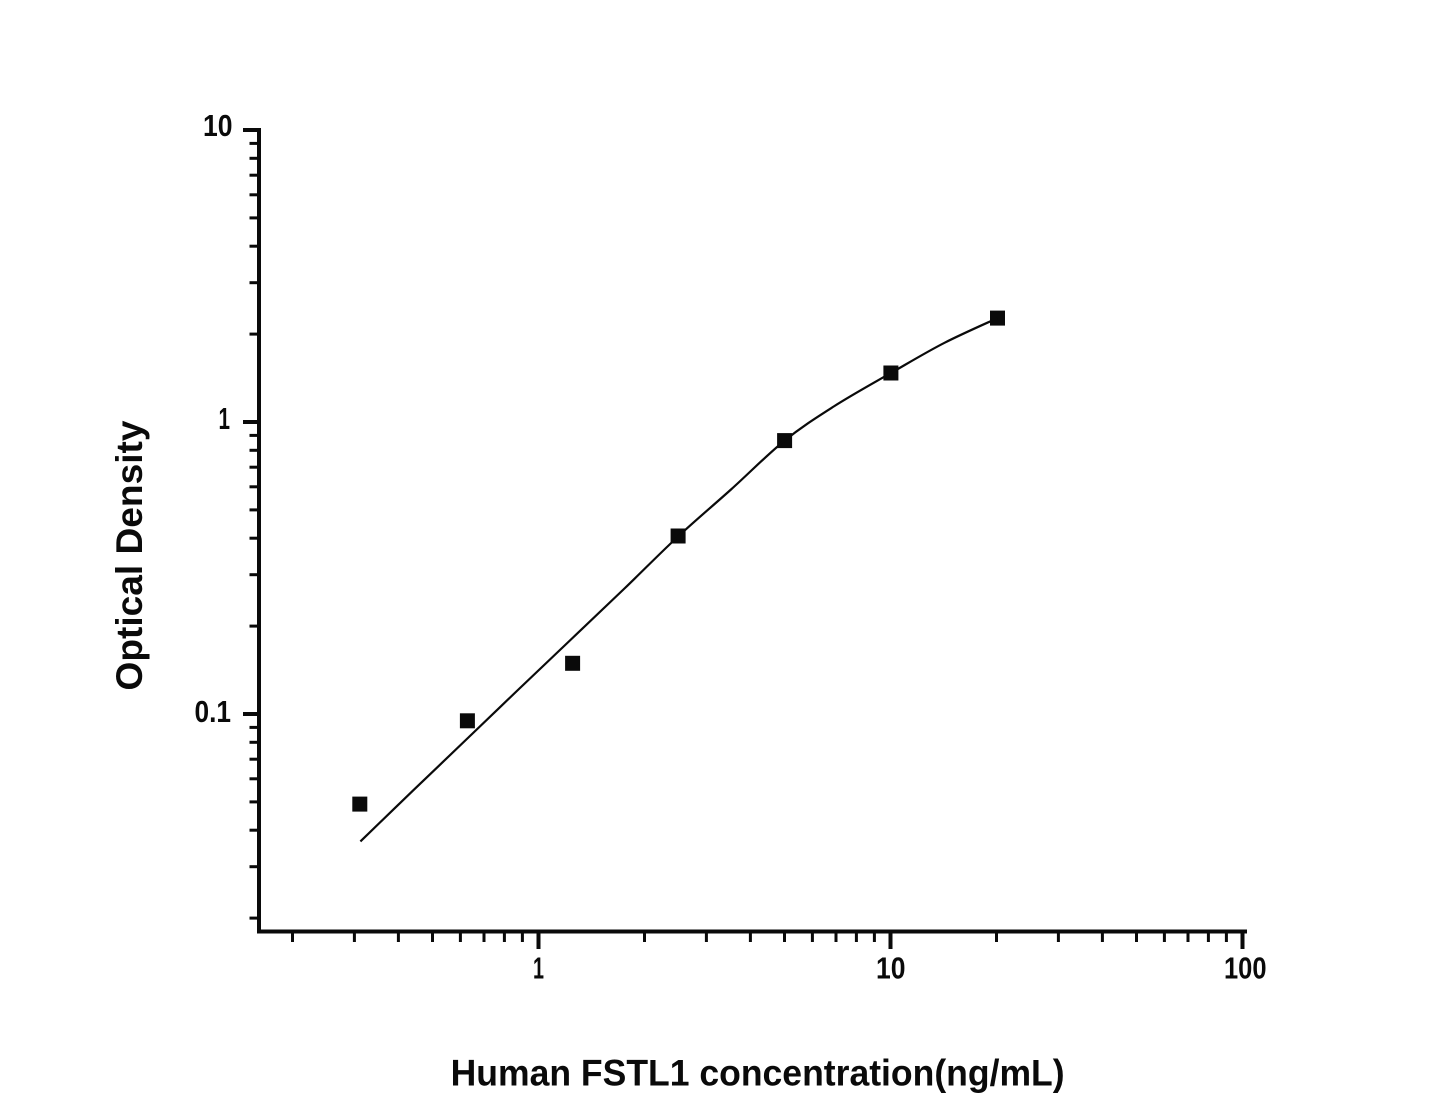 This screenshot has height=1117, width=1445. What do you see at coordinates (1245, 968) in the screenshot?
I see `svg-text: 100` at bounding box center [1245, 968].